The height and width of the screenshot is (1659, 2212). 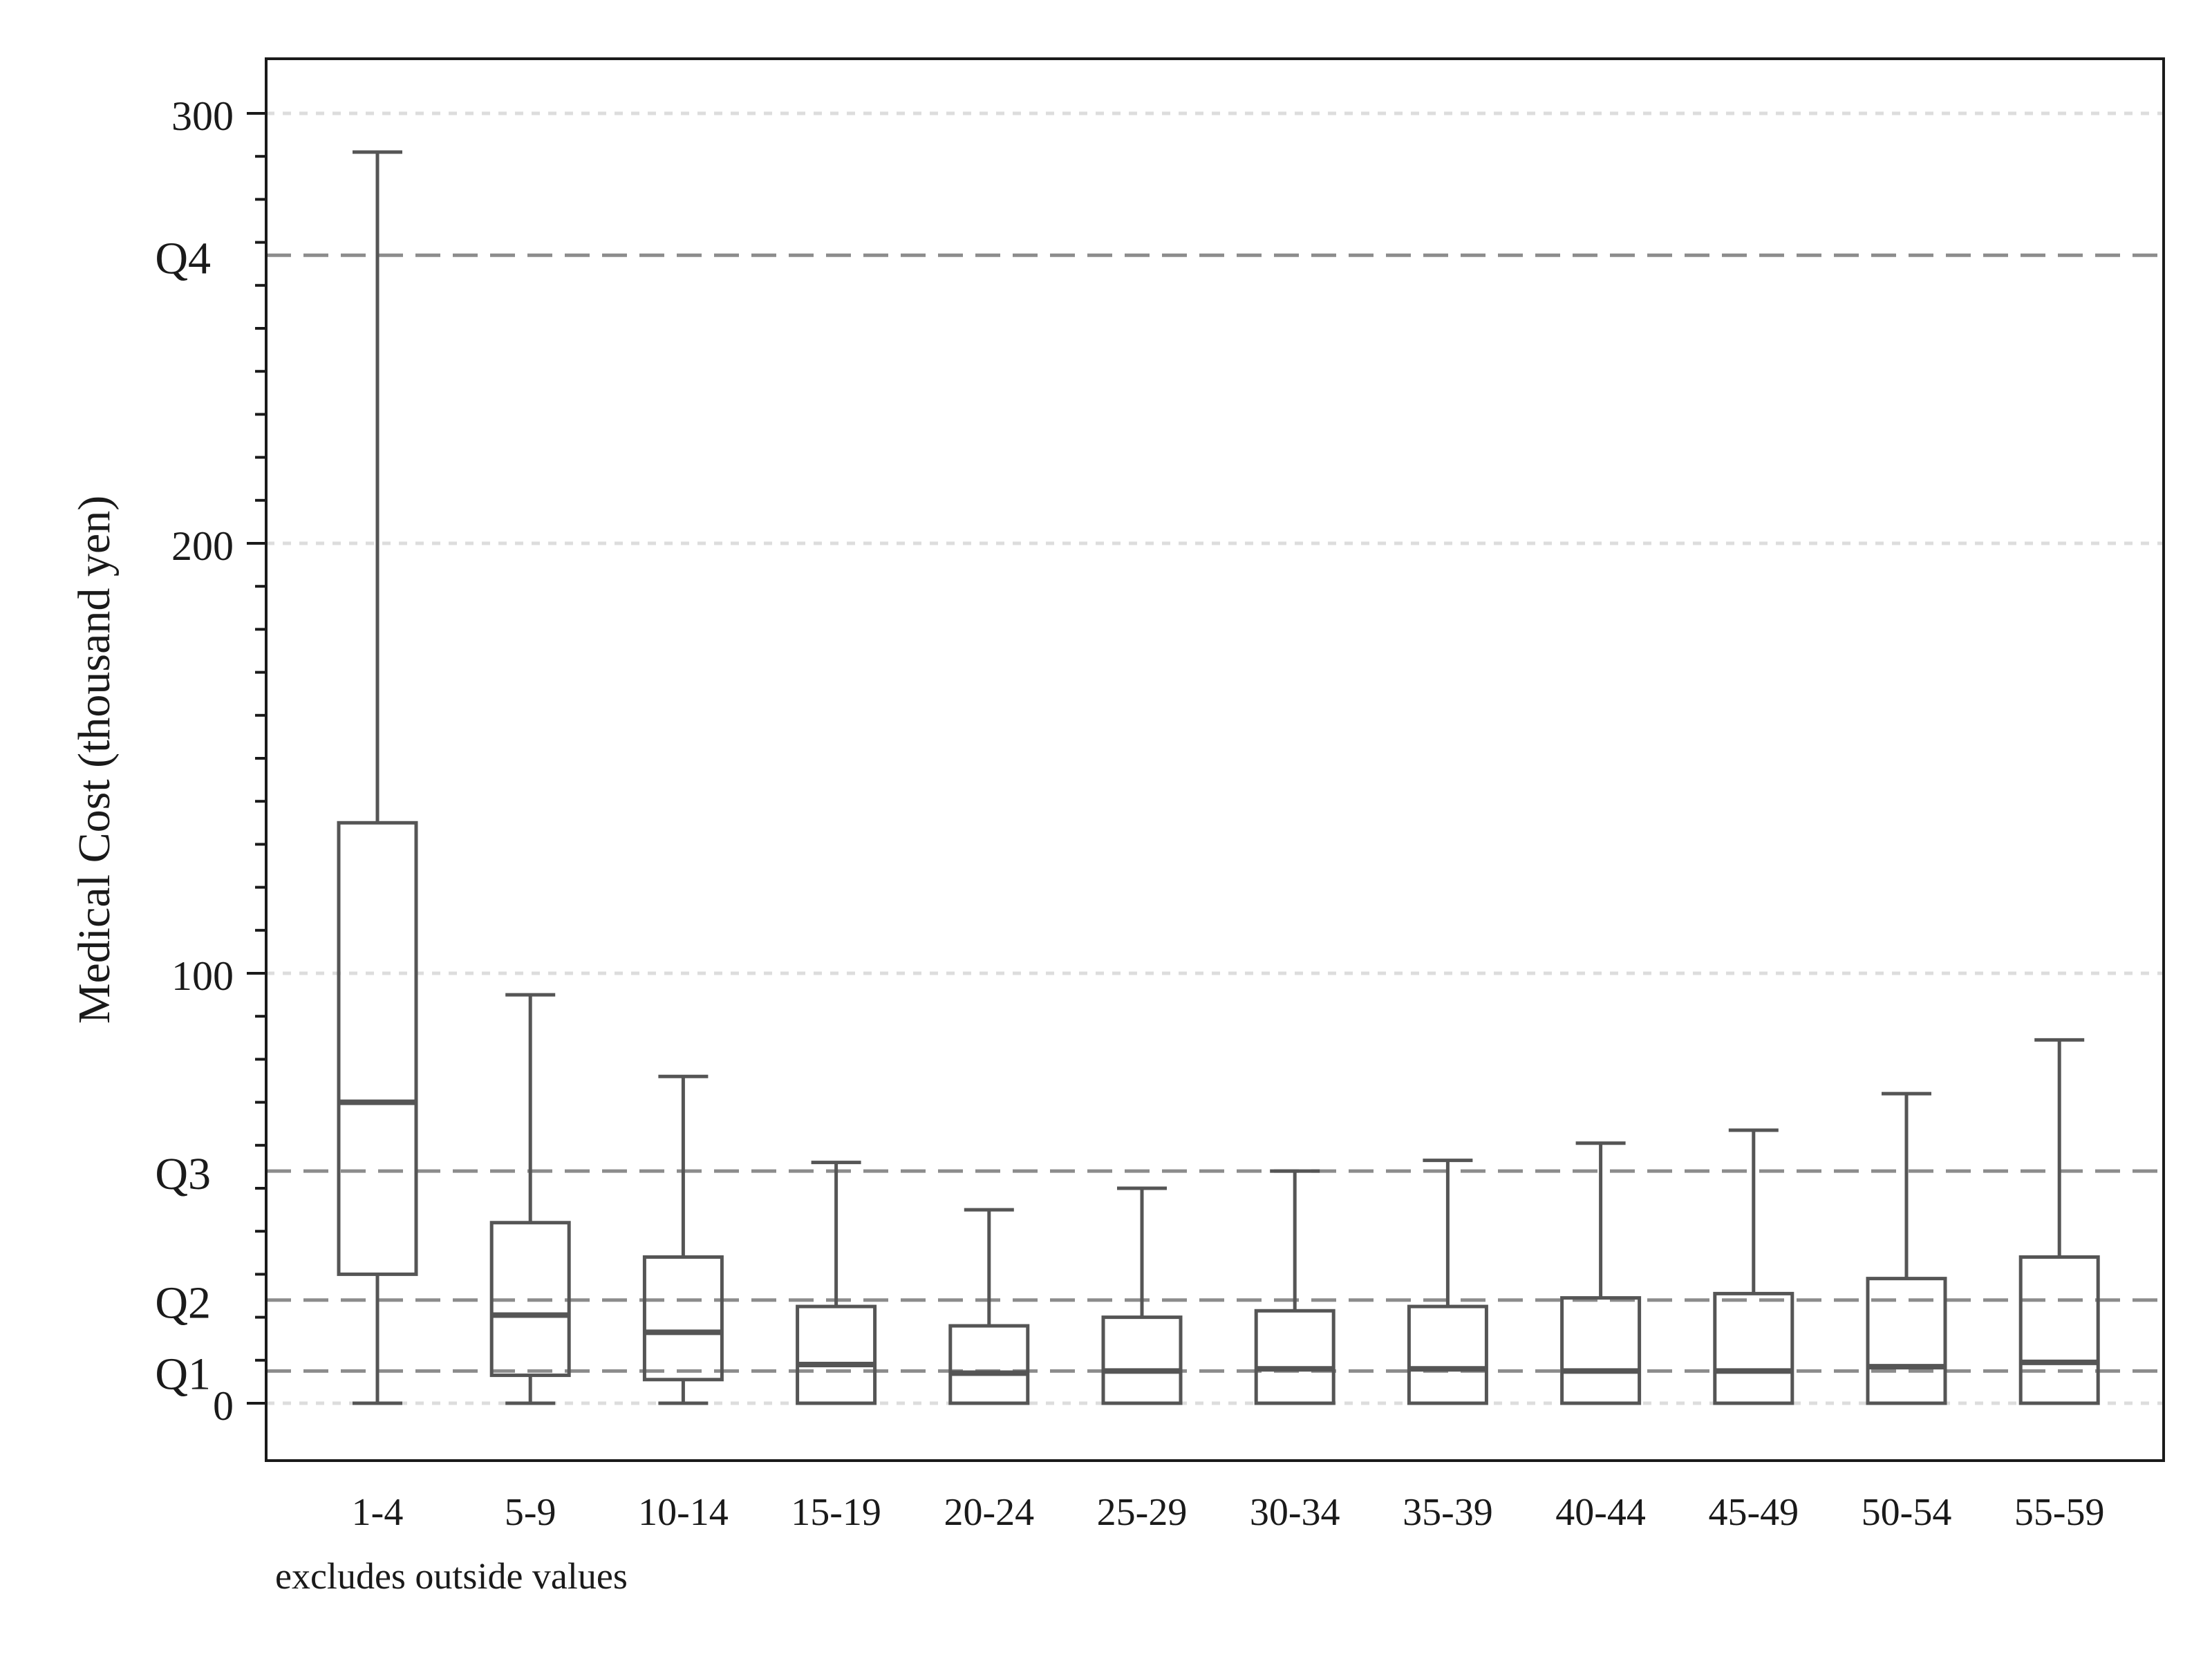 I want to click on x-category-label: 35-39, so click(x=1448, y=1512).